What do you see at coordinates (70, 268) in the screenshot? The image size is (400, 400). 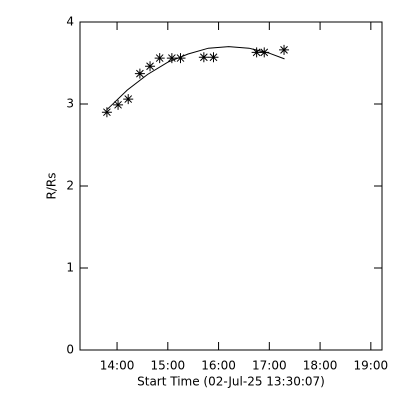 I see `y-tick-label: 1` at bounding box center [70, 268].